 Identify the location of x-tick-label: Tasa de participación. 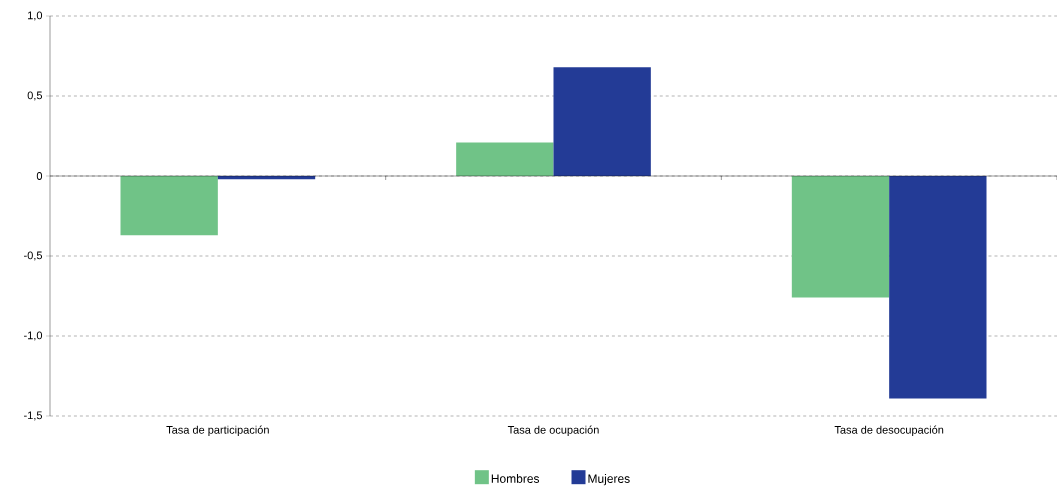
(217, 430).